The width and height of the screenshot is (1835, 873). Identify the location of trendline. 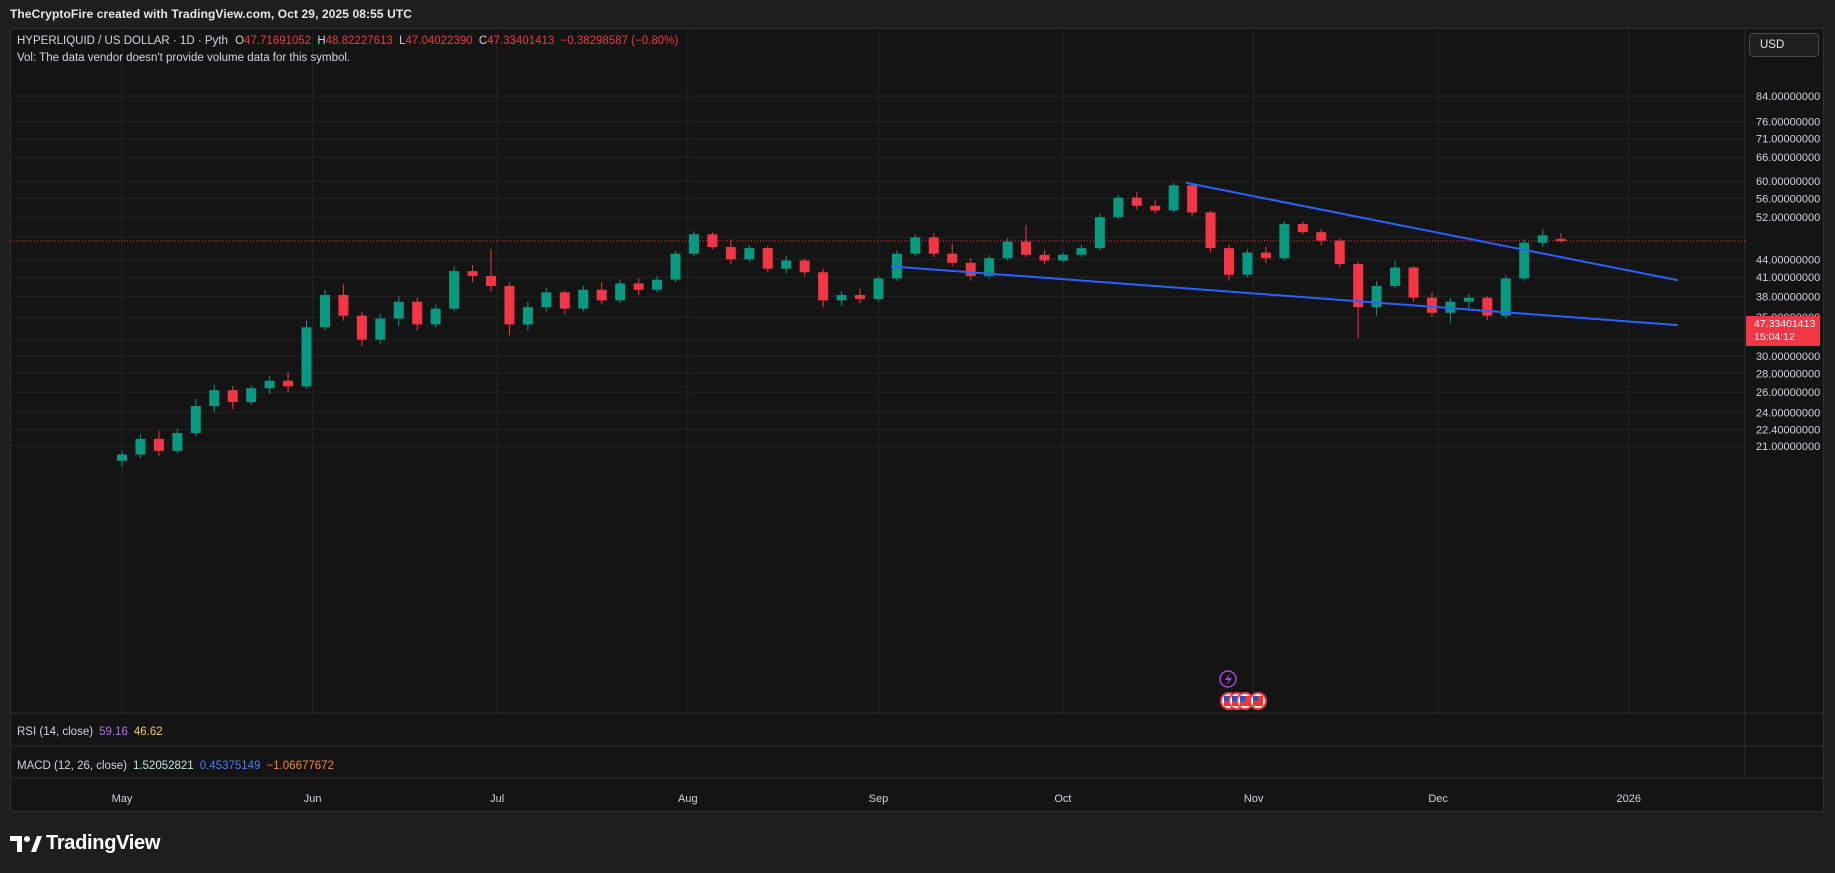
(1432, 231).